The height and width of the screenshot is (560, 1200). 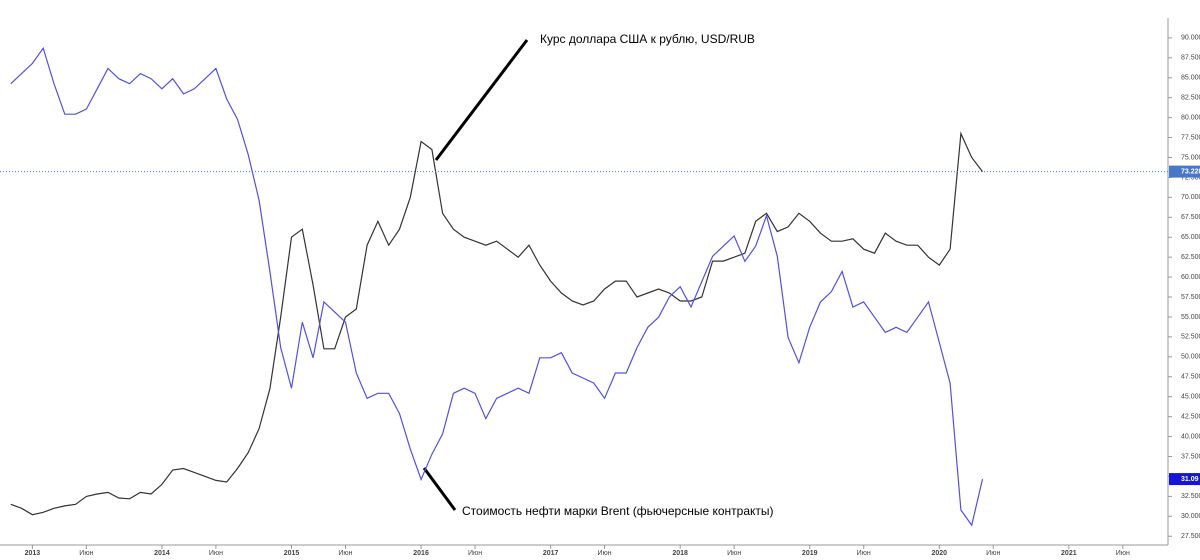 I want to click on y-tick-label: 72.5000, so click(x=1190, y=177).